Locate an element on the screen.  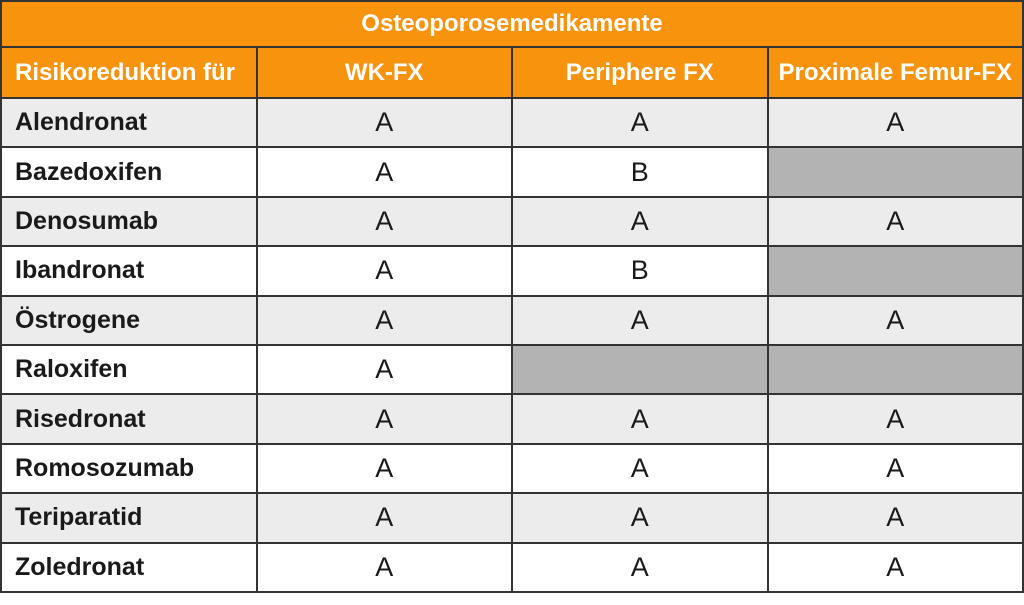
medication-name: Östrogene is located at coordinates (129, 320).